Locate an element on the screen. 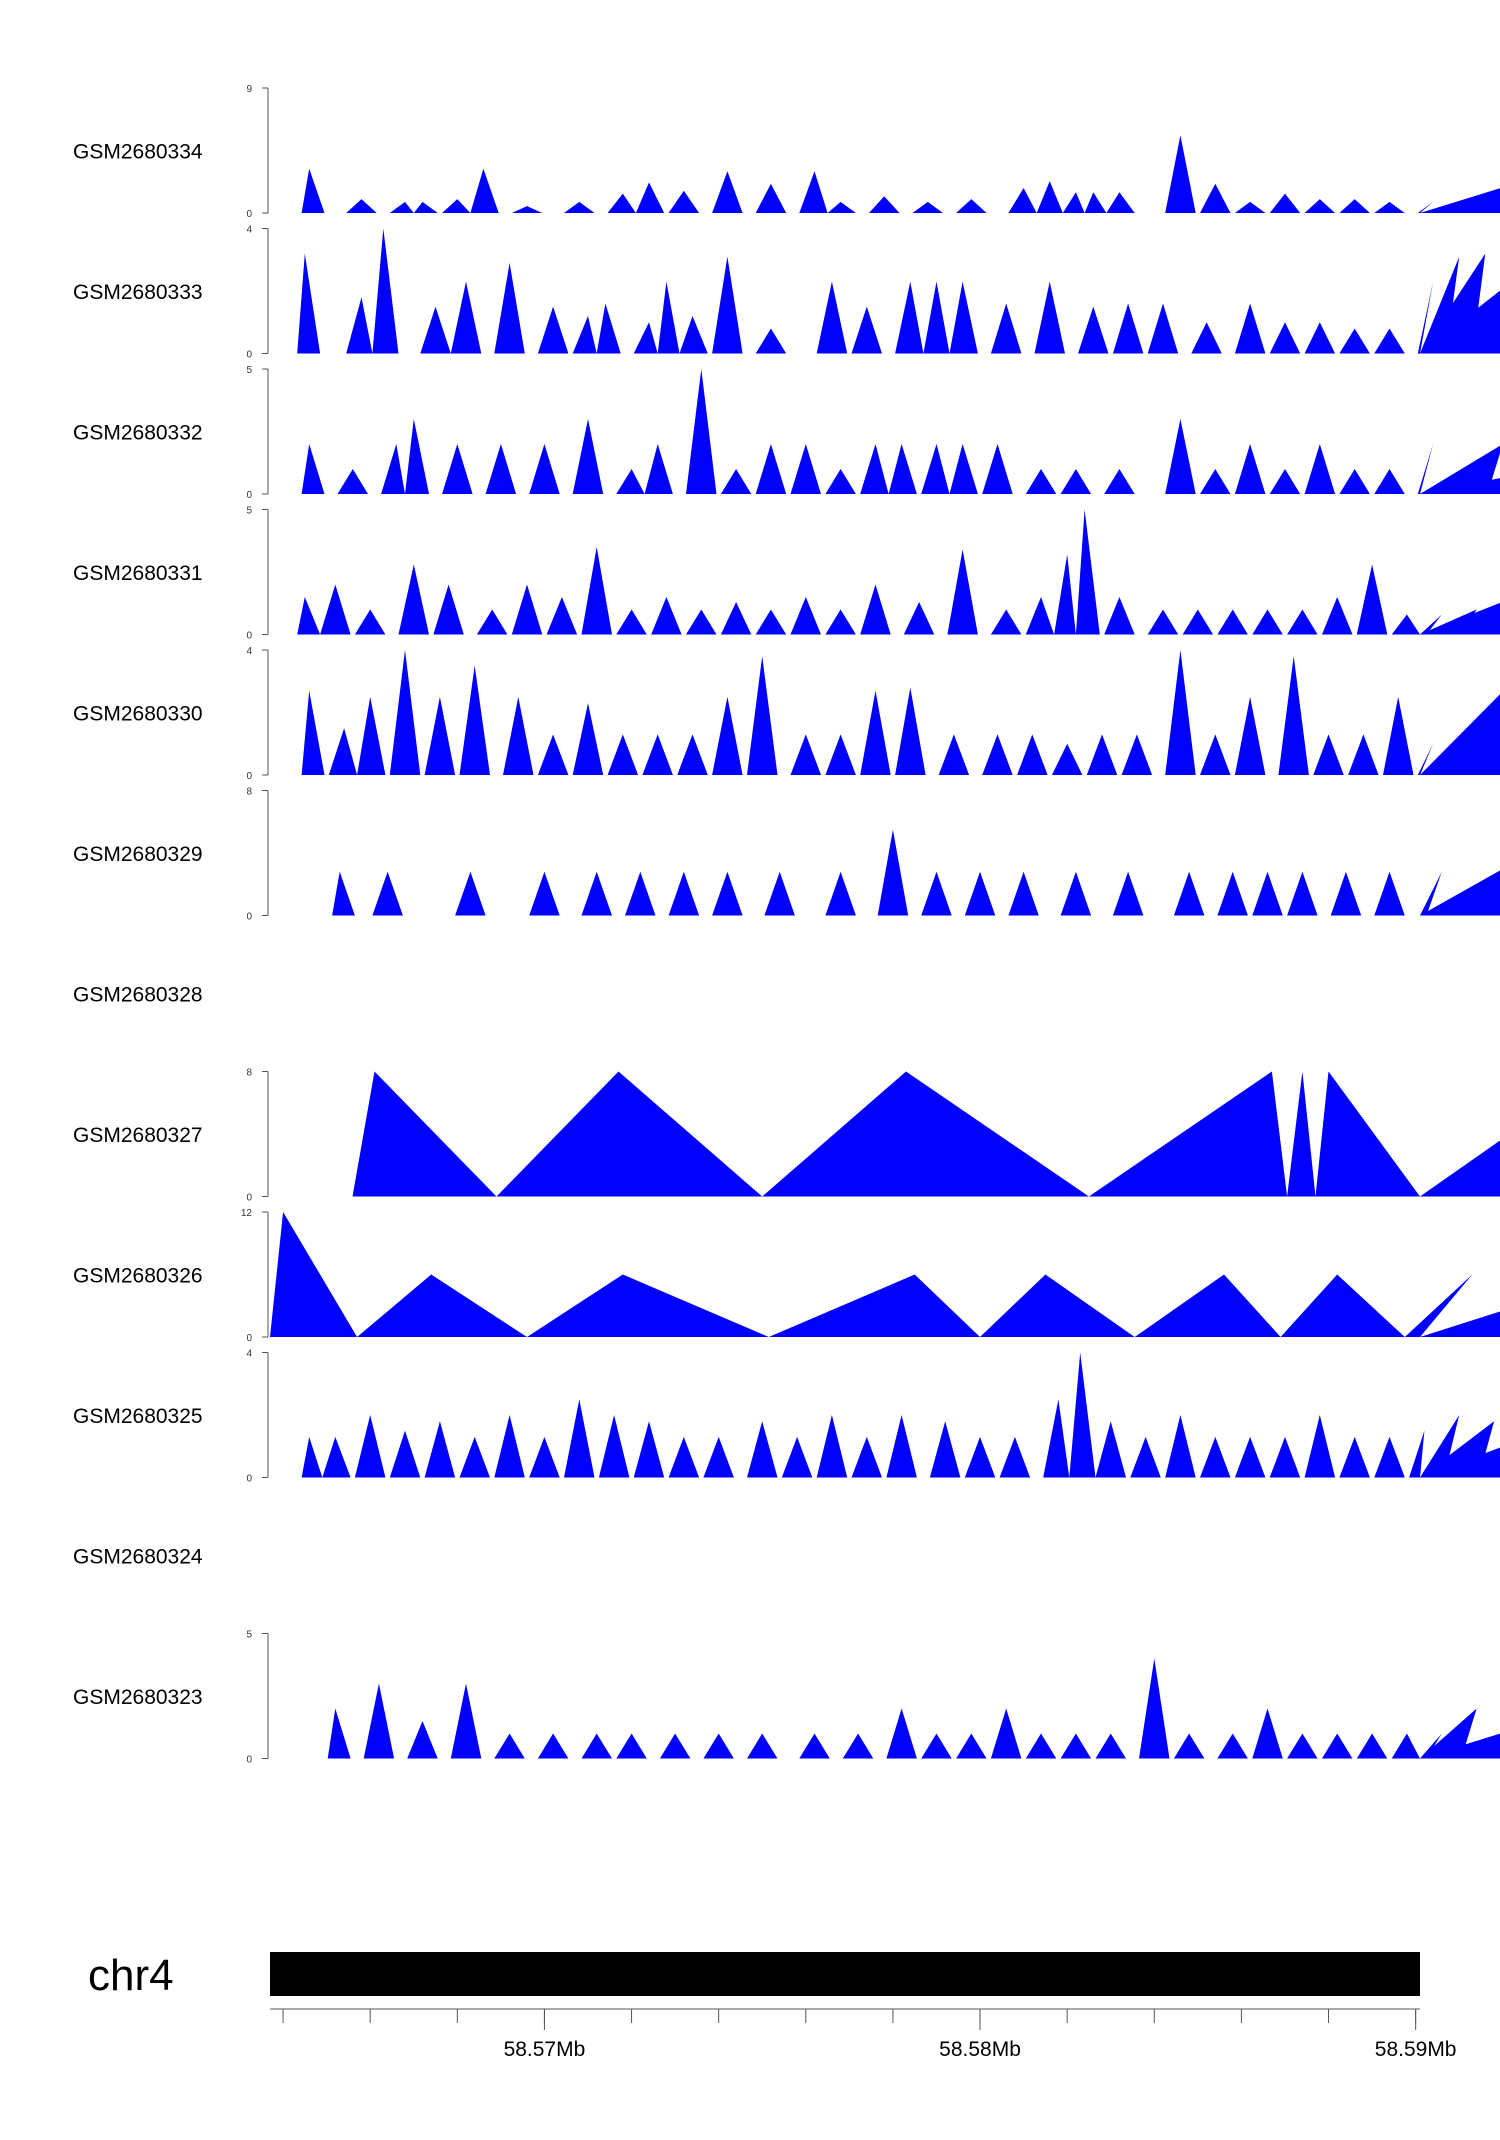 The image size is (1500, 2140). major-tick-label: 58.57Mb is located at coordinates (545, 2049).